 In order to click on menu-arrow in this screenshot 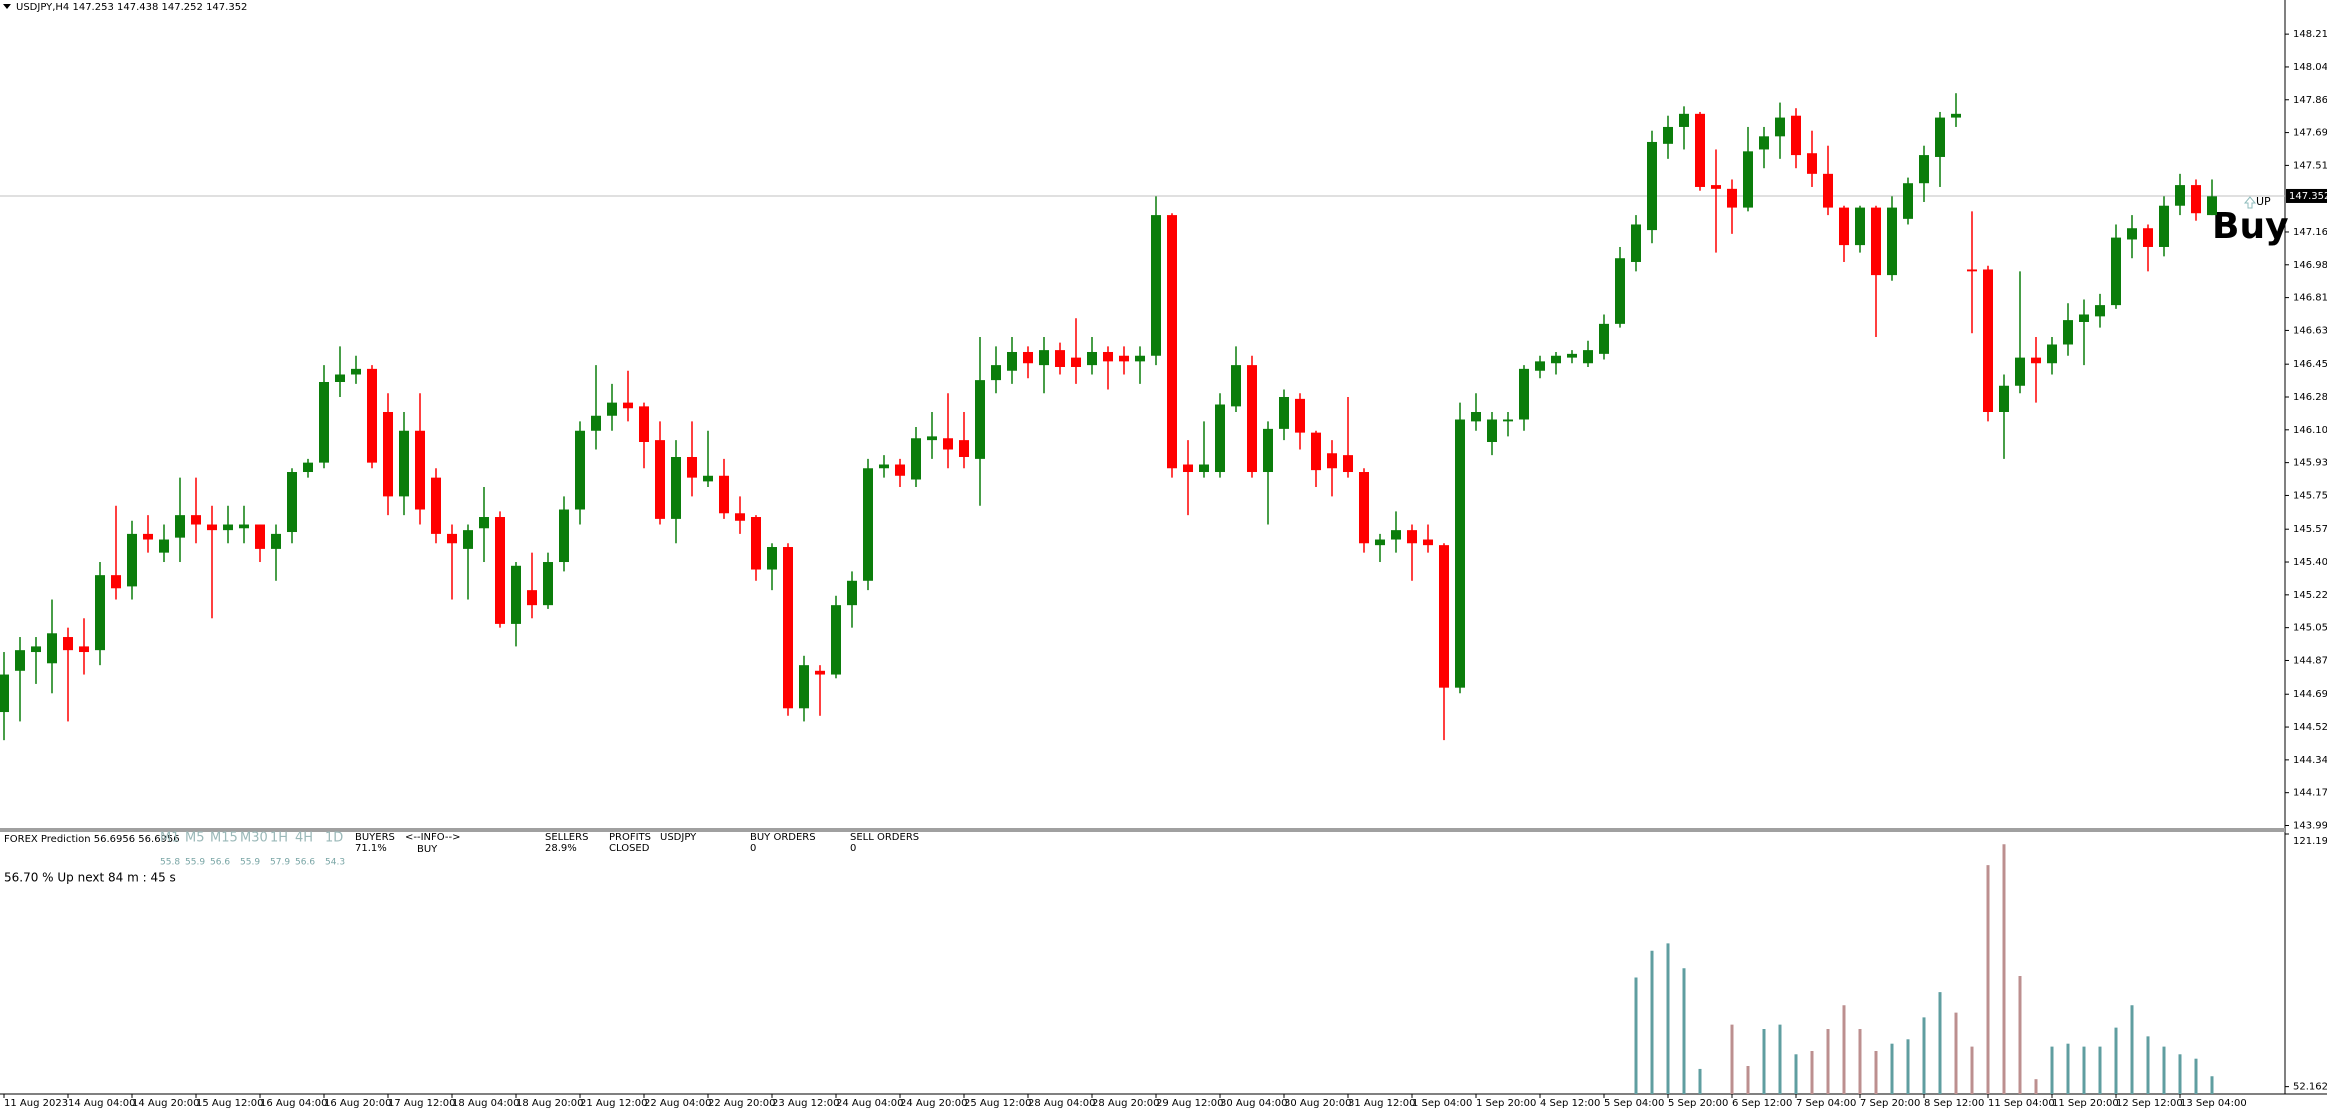, I will do `click(7, 6)`.